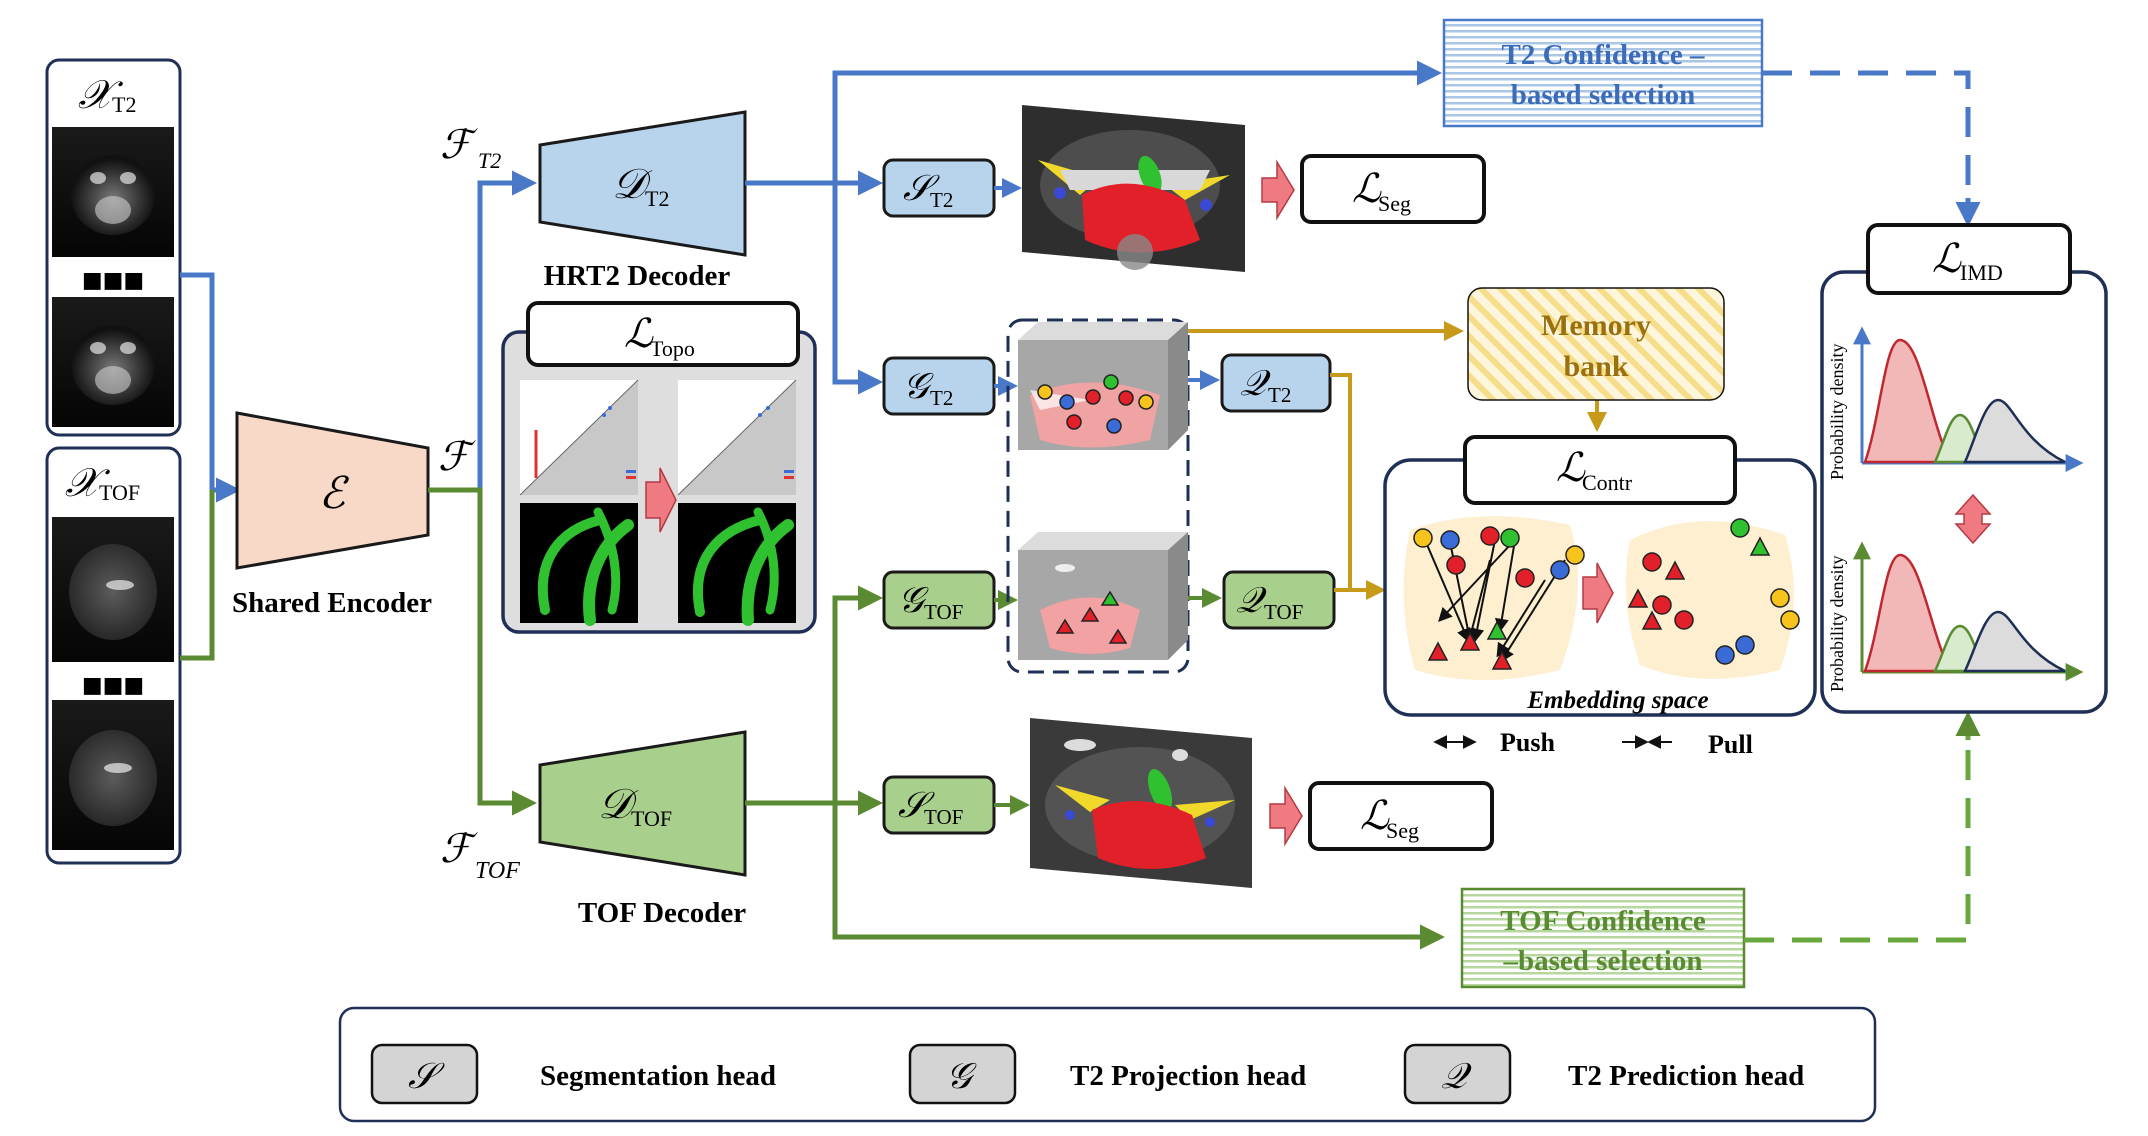 The image size is (2148, 1136). I want to click on memory-bank-line1: Memory, so click(1596, 325).